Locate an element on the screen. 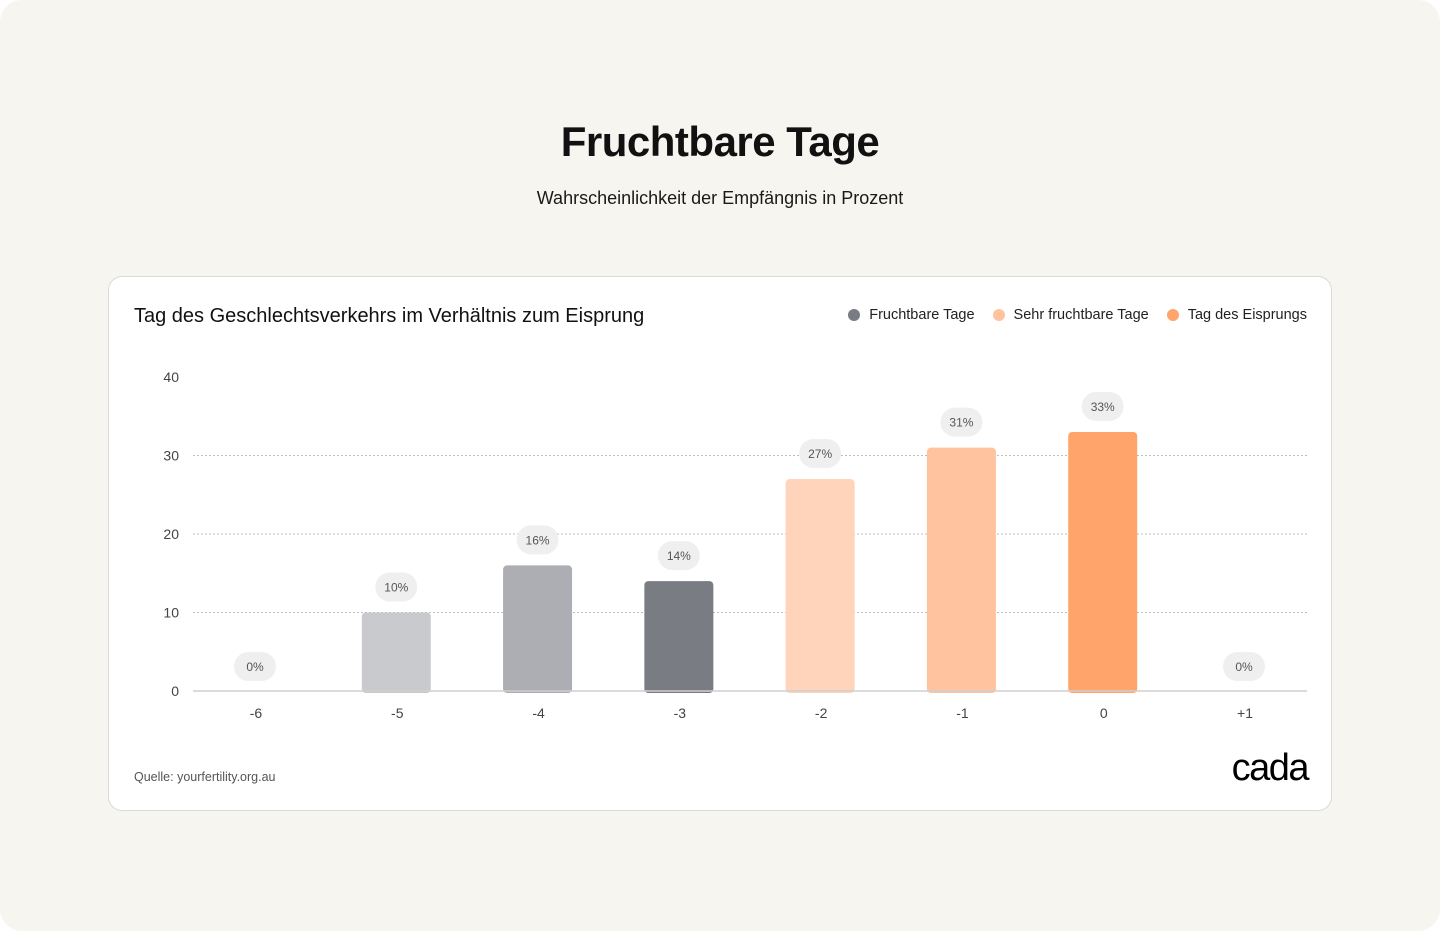 The height and width of the screenshot is (931, 1440). data-label: 16% is located at coordinates (538, 540).